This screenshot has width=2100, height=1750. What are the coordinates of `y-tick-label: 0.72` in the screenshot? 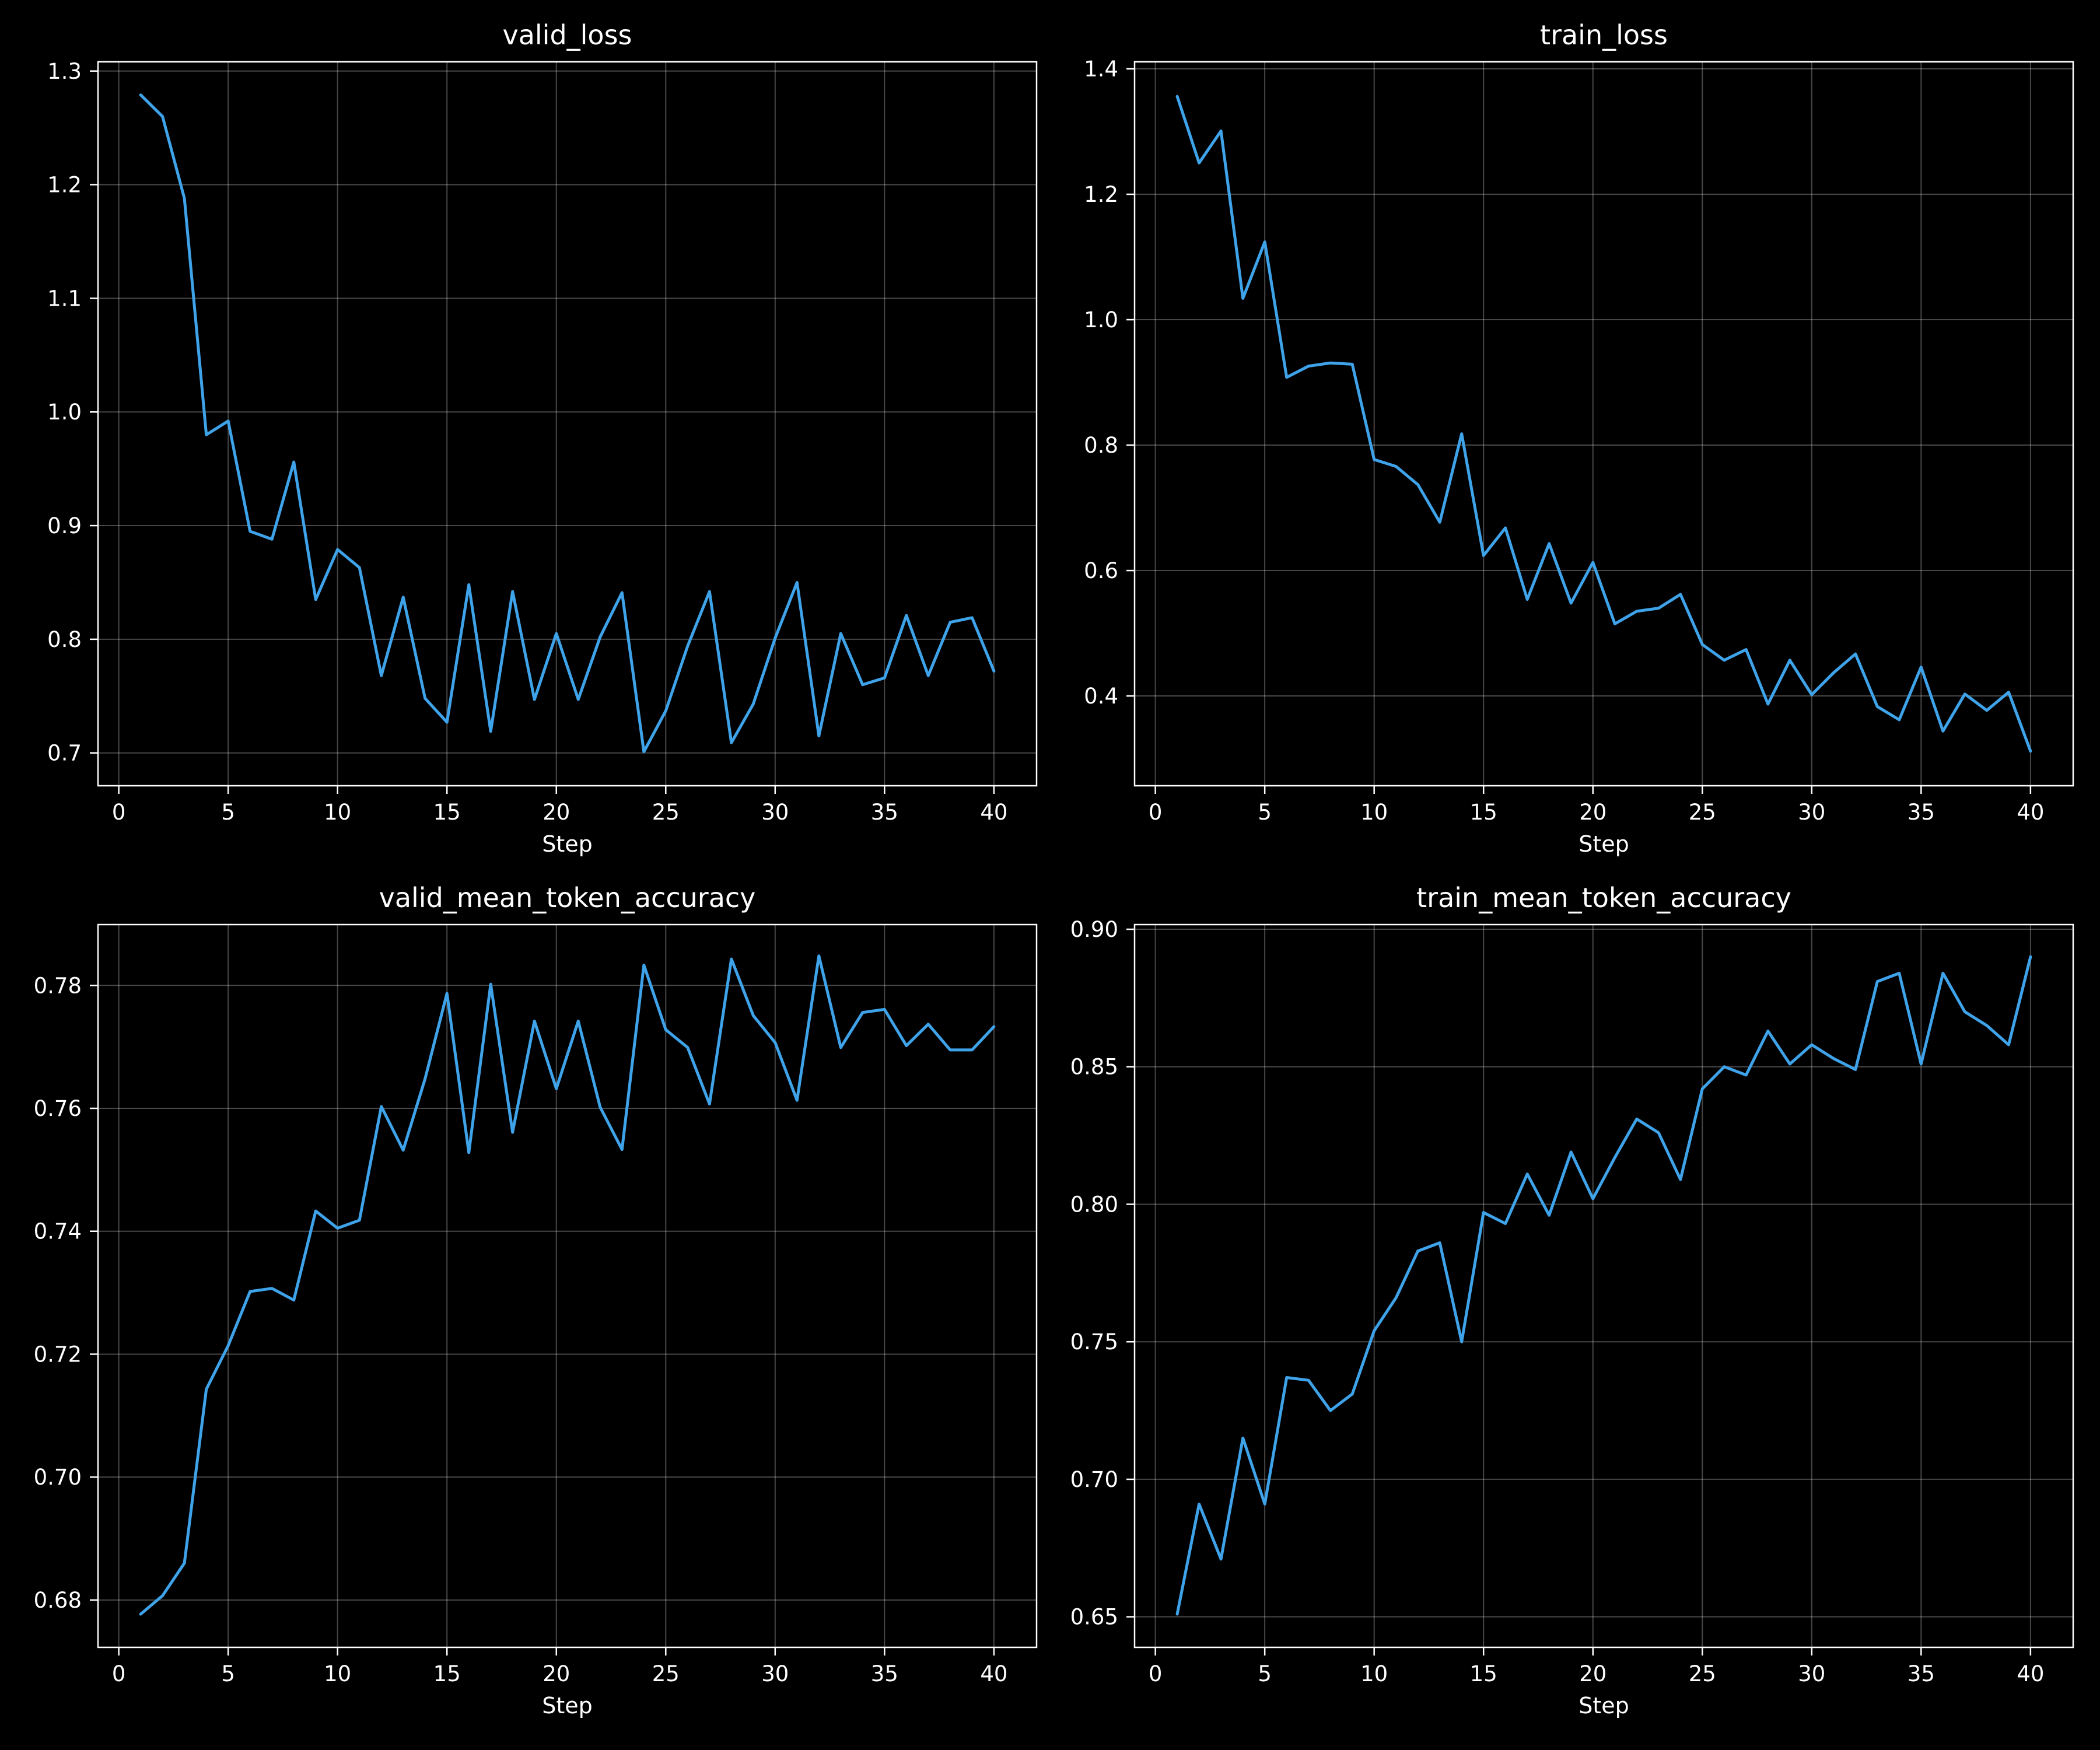 It's located at (58, 1354).